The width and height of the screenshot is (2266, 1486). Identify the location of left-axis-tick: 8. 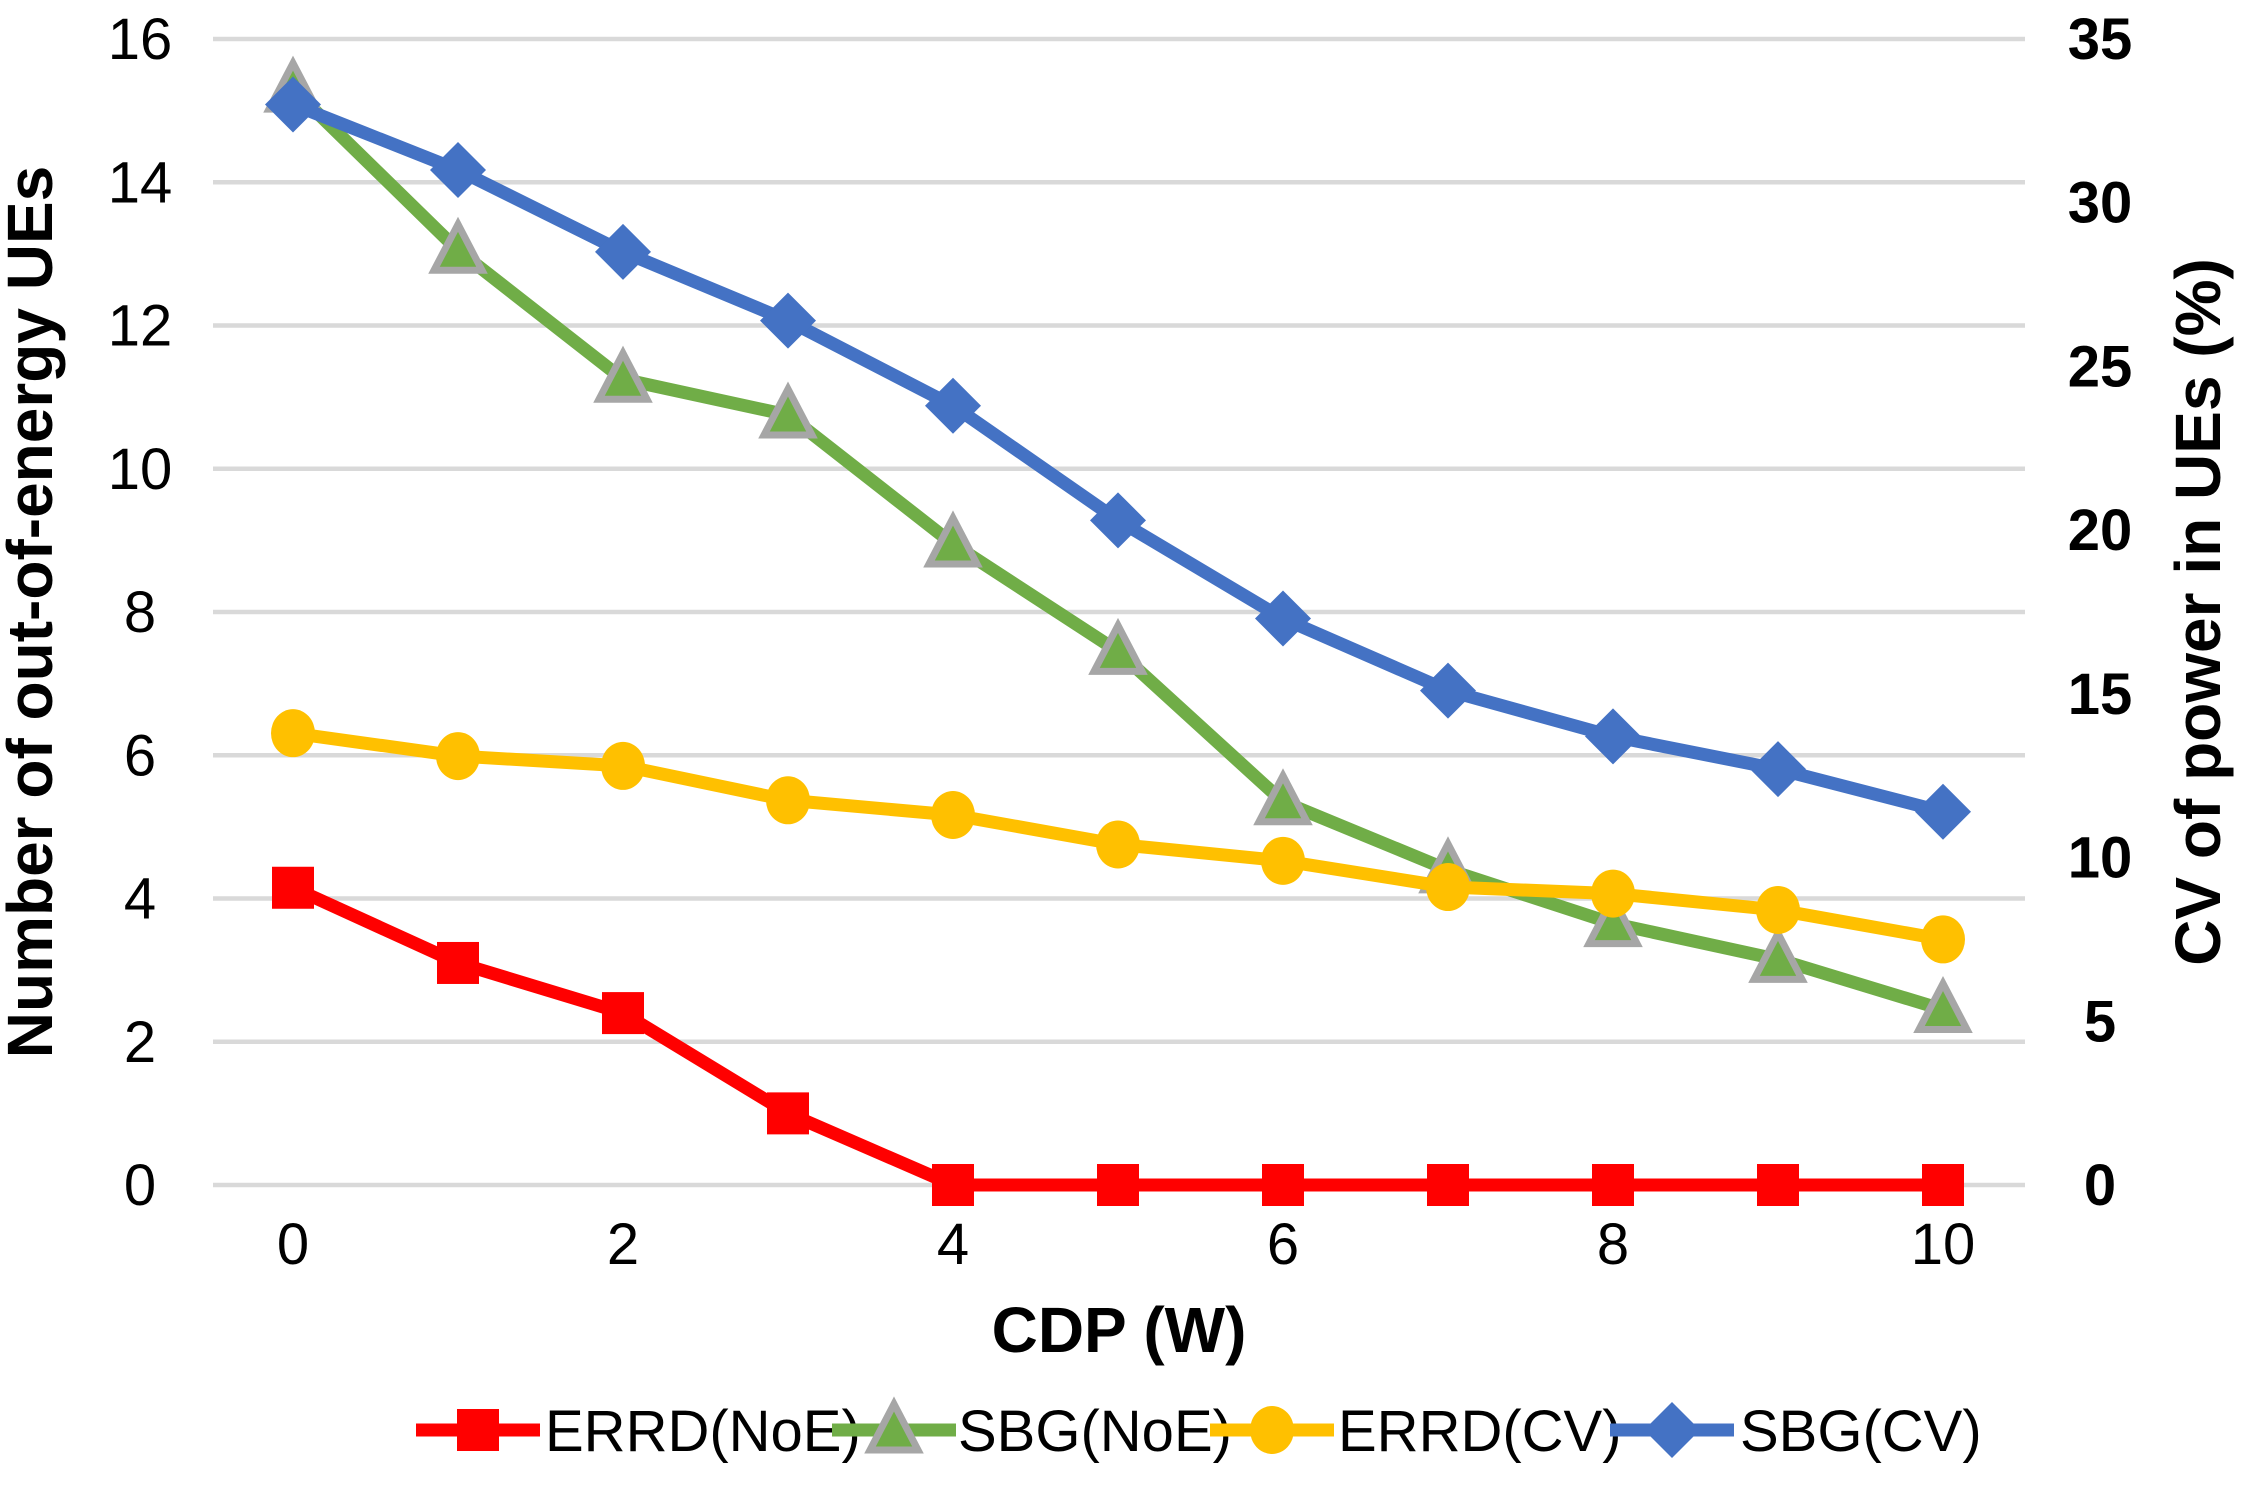
(140, 612).